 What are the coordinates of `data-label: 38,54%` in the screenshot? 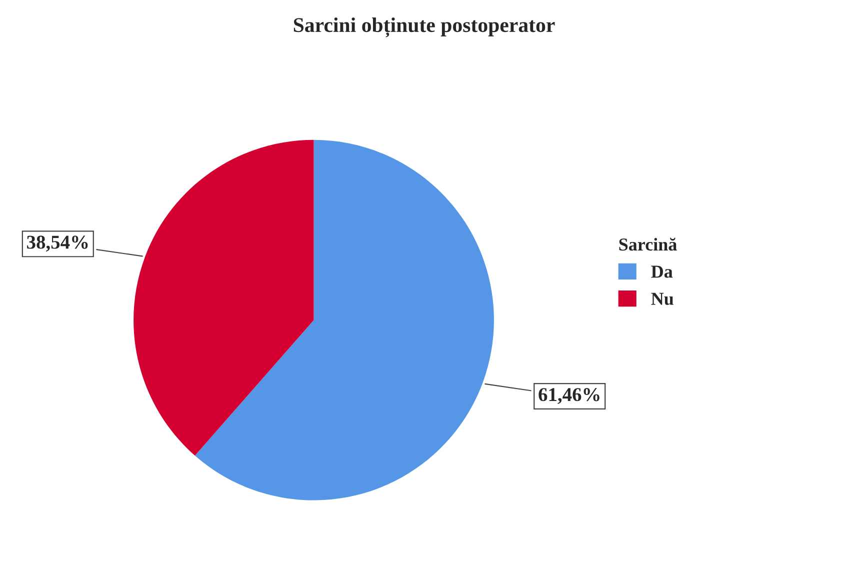 It's located at (57, 244).